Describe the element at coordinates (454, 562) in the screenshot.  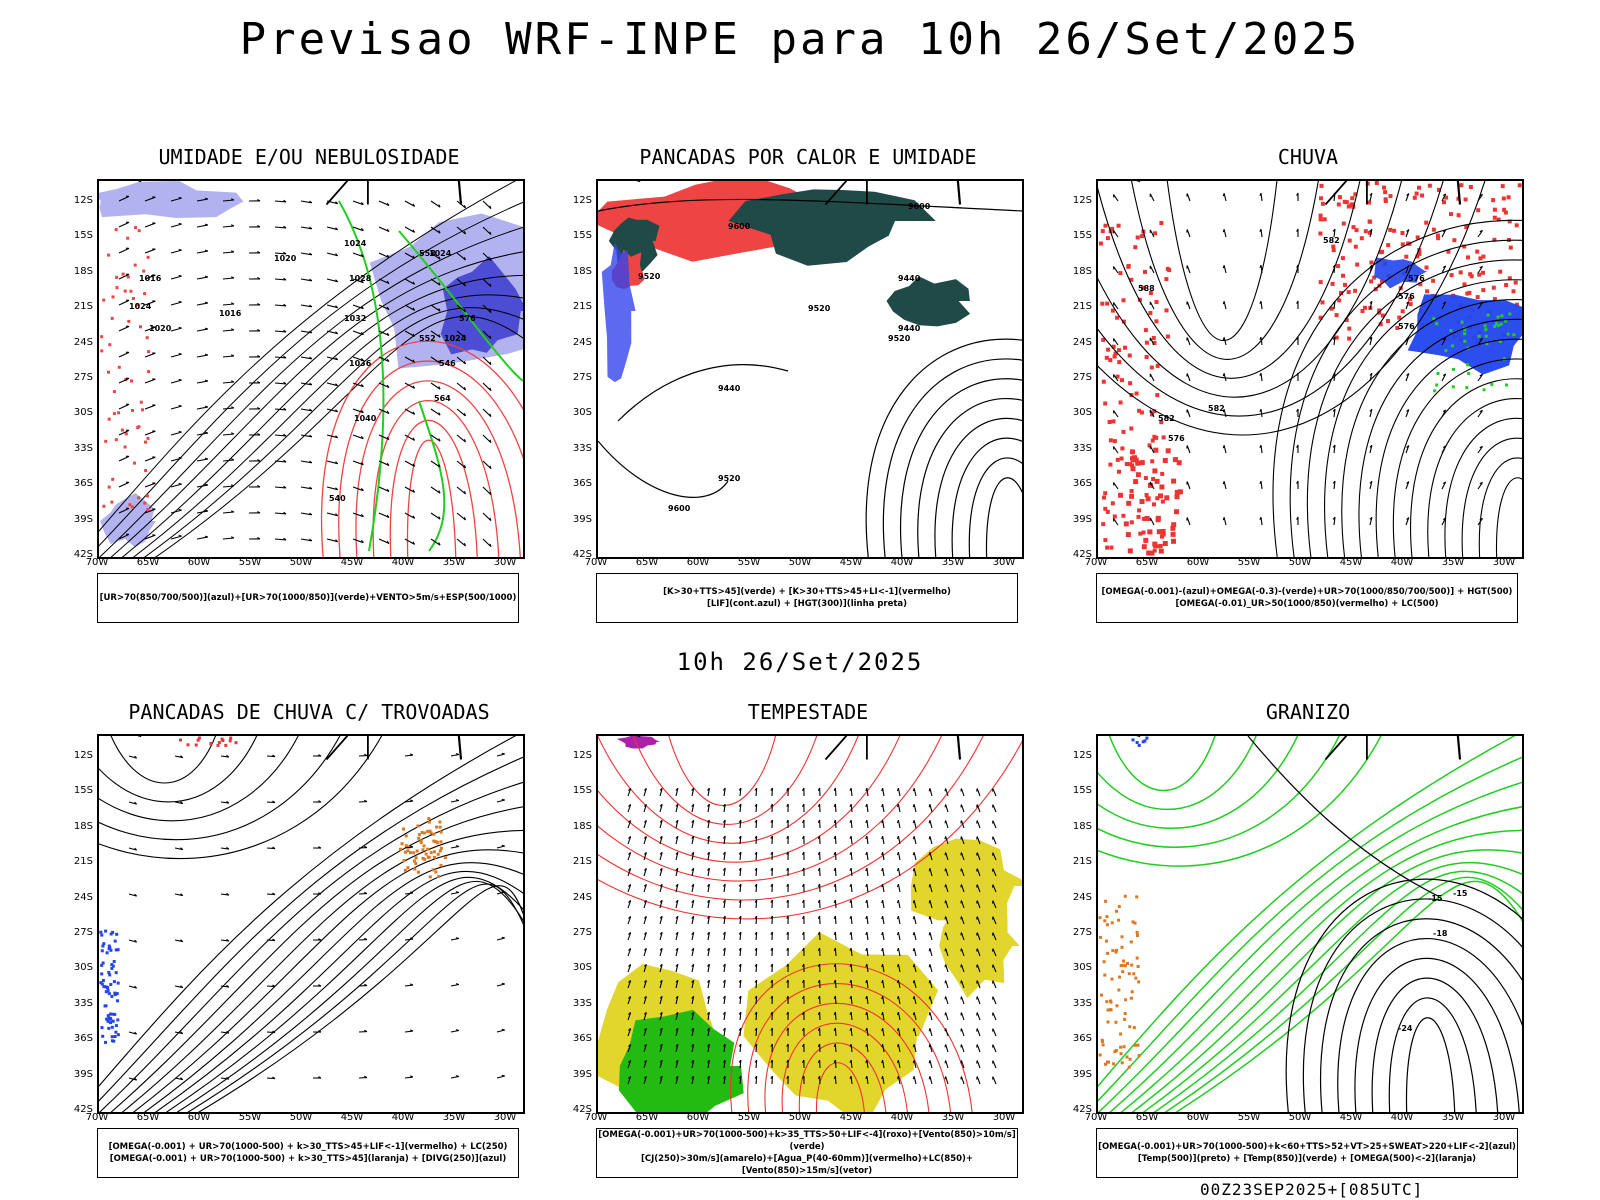
I see `lon-tick-label: 35W` at that location.